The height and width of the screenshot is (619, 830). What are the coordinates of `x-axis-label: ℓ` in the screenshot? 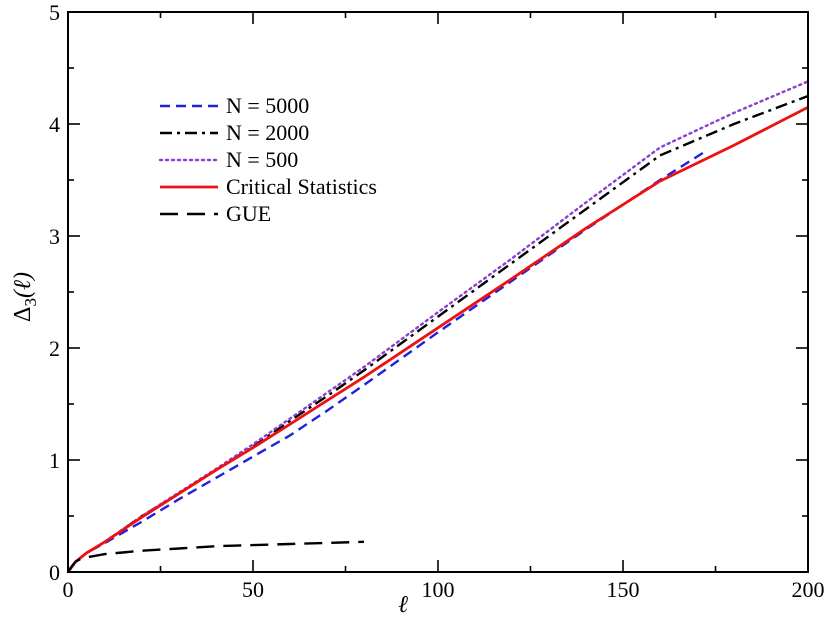 It's located at (403, 605).